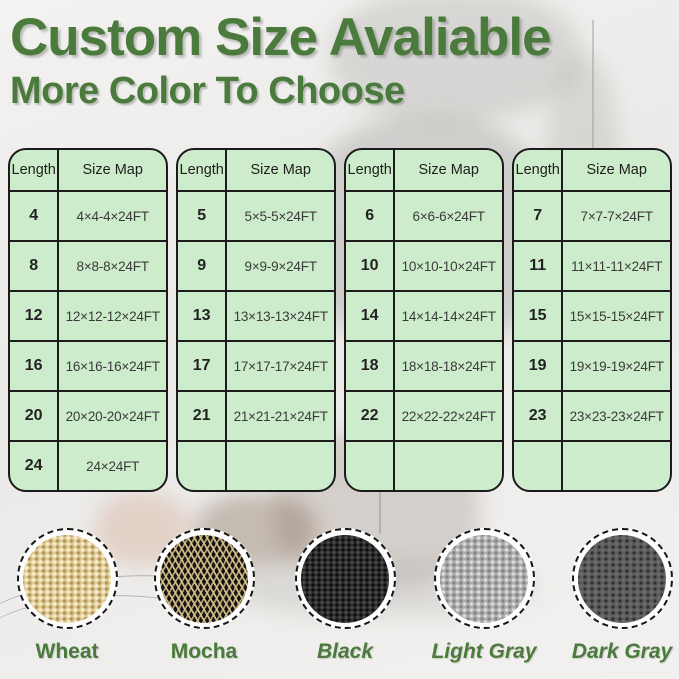 This screenshot has height=679, width=679. I want to click on length-value: 22, so click(371, 416).